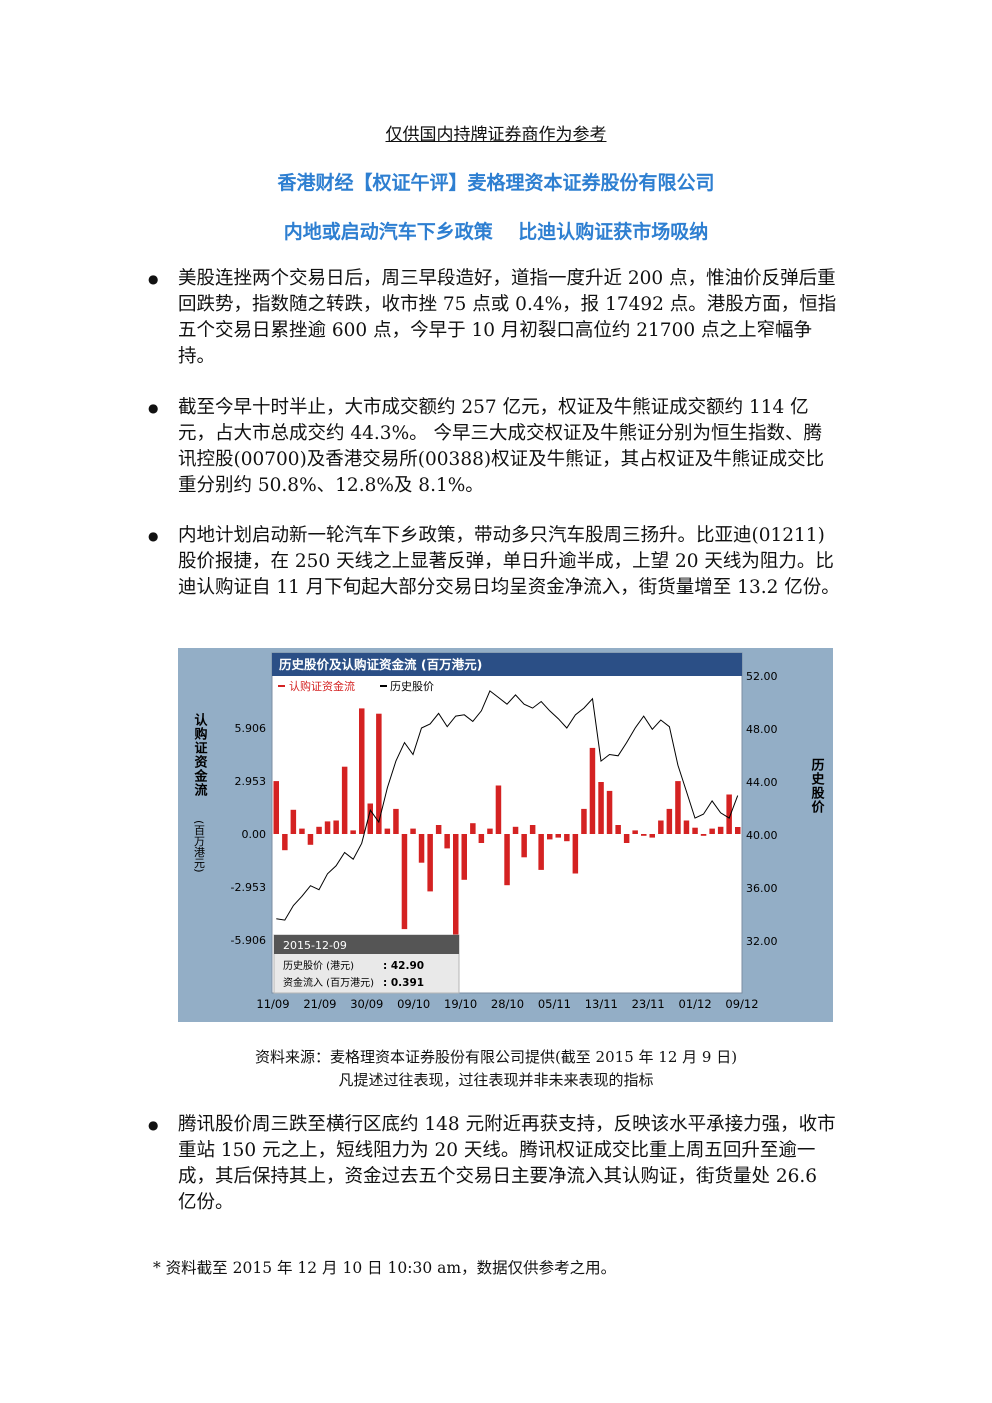 This screenshot has width=992, height=1403. Describe the element at coordinates (762, 941) in the screenshot. I see `right-tick-label: 32.00` at that location.